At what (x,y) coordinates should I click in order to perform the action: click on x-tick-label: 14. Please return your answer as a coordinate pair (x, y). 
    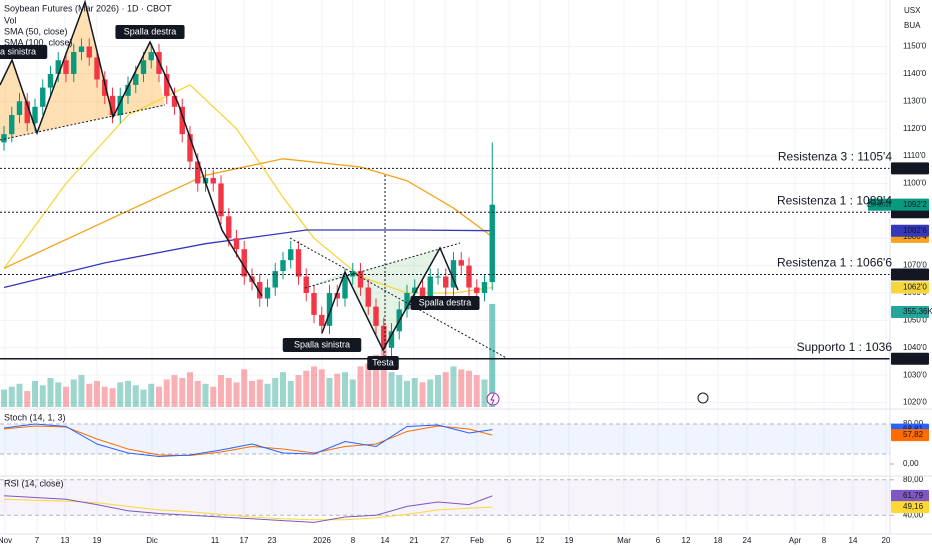
    Looking at the image, I should click on (385, 540).